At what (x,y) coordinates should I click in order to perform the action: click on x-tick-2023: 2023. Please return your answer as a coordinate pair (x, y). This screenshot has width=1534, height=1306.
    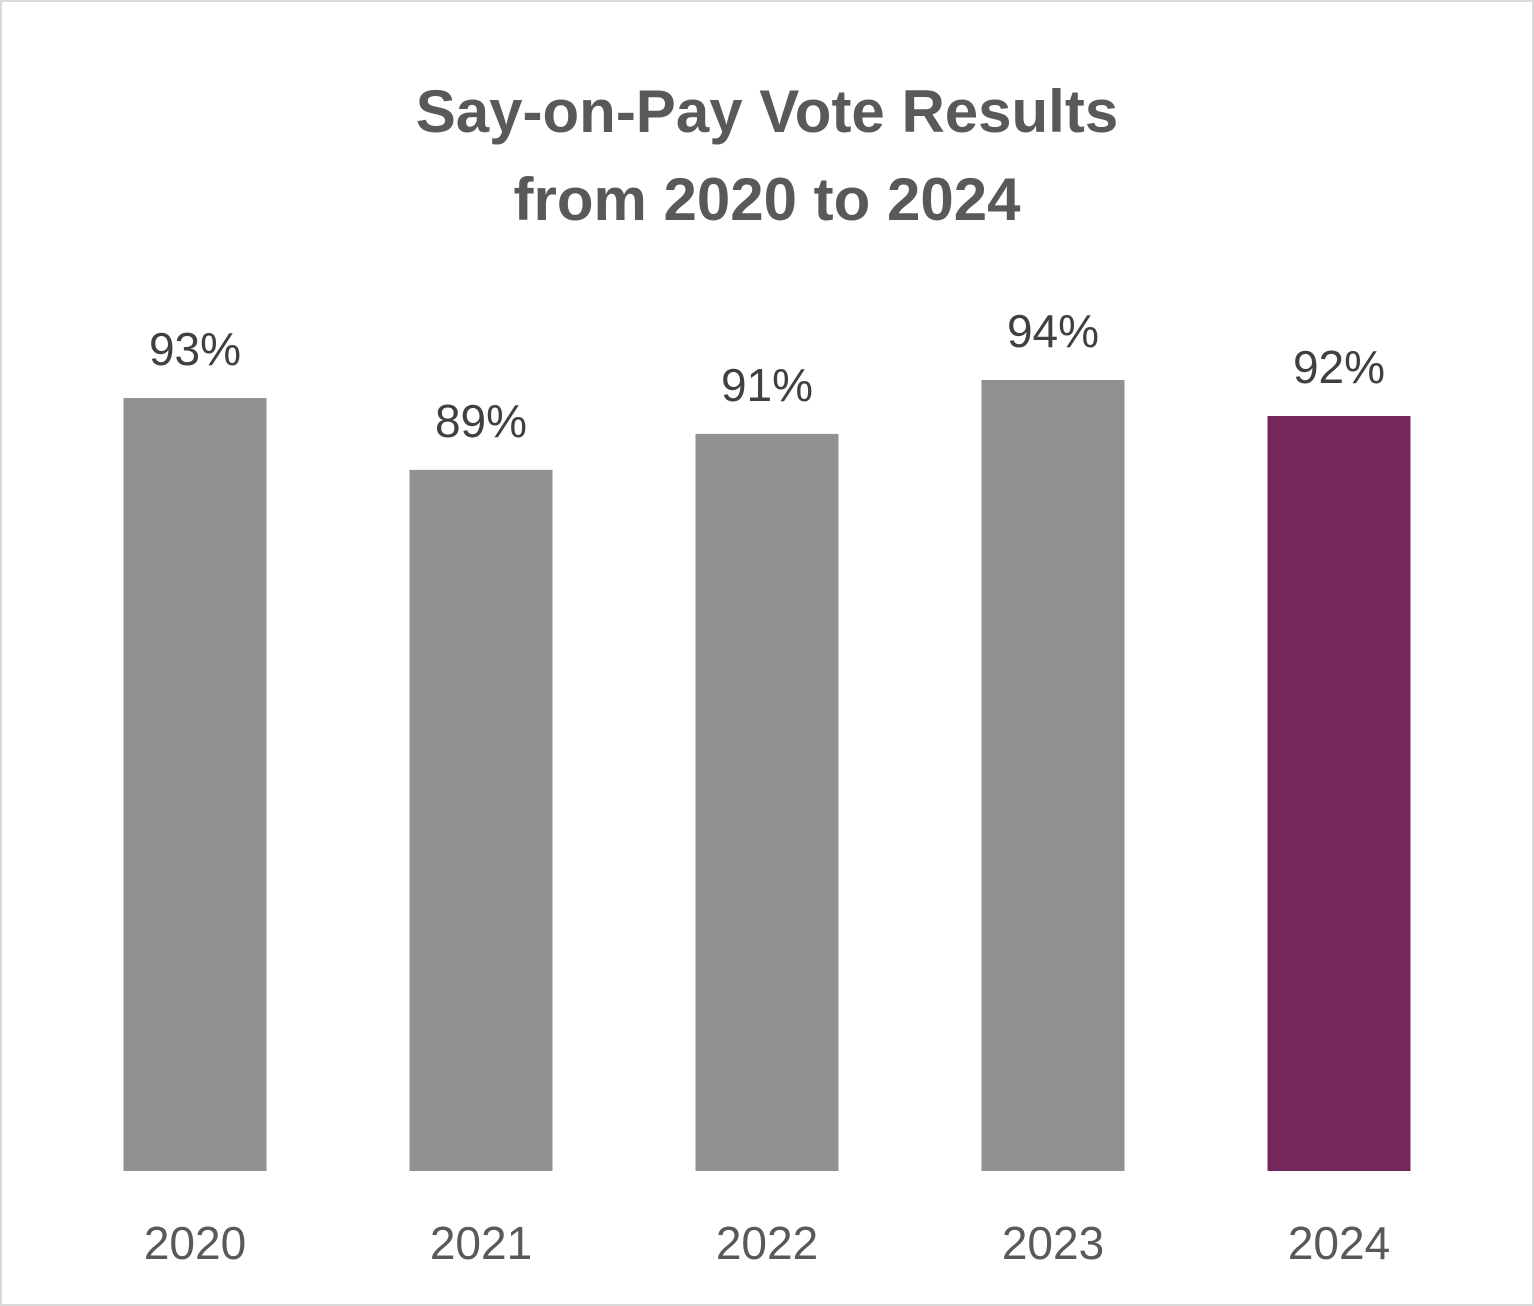
    Looking at the image, I should click on (1053, 1243).